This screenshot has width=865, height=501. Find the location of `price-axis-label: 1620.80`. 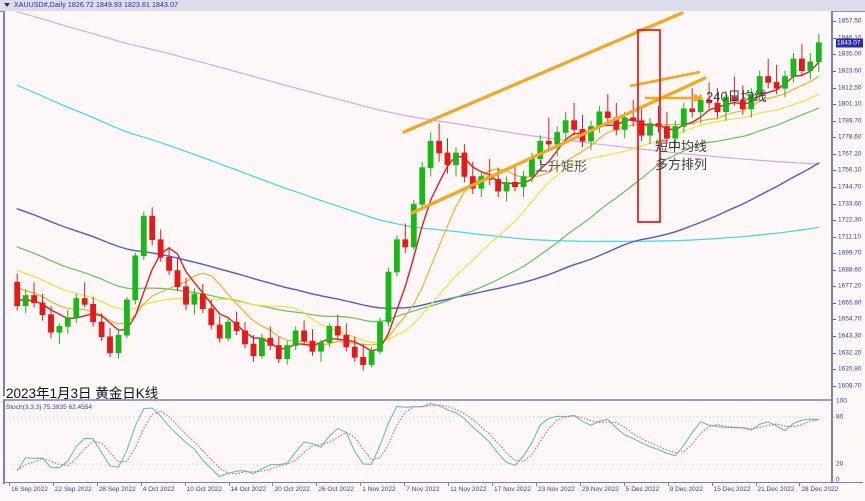

price-axis-label: 1620.80 is located at coordinates (850, 369).